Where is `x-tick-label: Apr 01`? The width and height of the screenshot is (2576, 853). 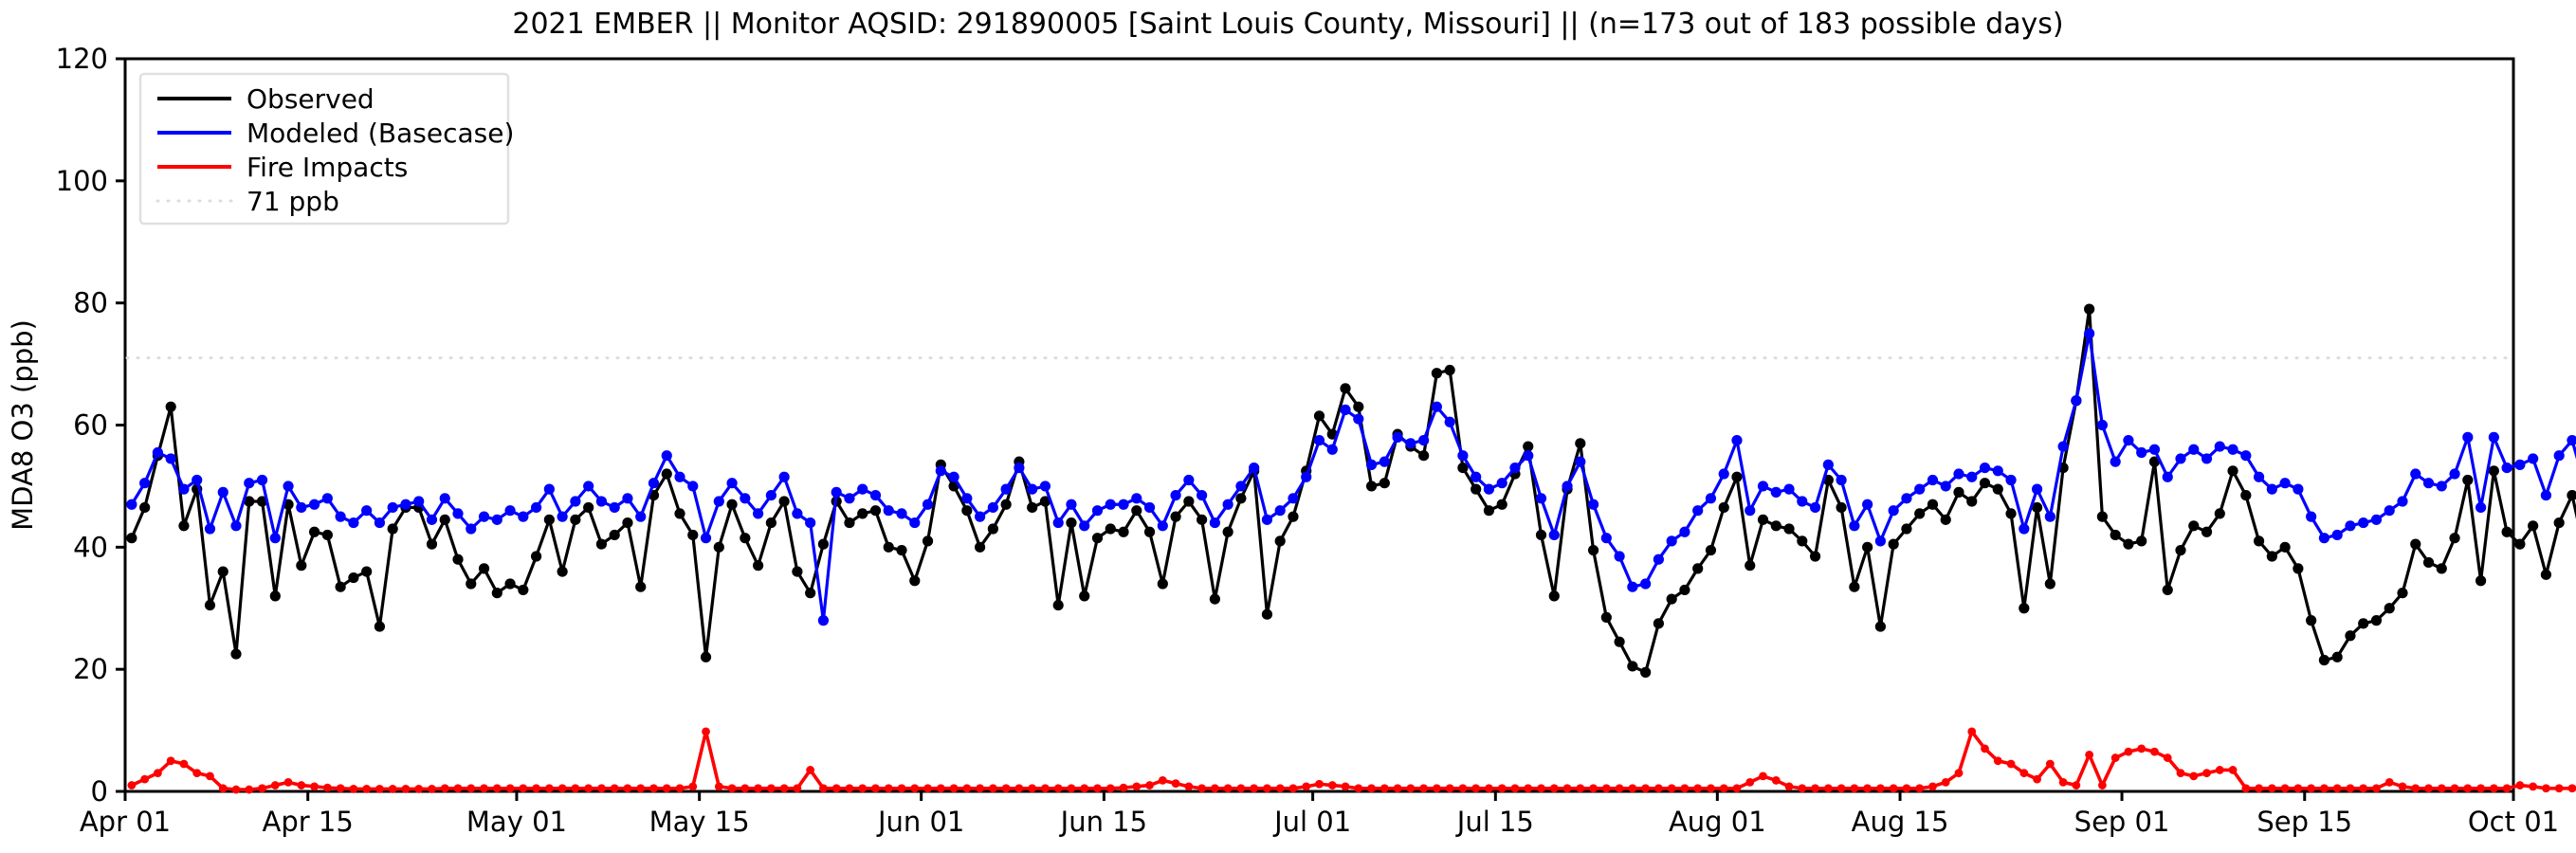
x-tick-label: Apr 01 is located at coordinates (126, 822).